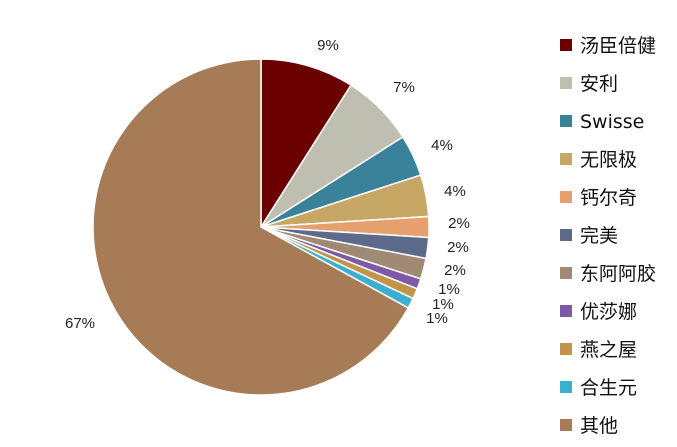 Image resolution: width=677 pixels, height=447 pixels. What do you see at coordinates (608, 388) in the screenshot?
I see `legend-label: 合生元` at bounding box center [608, 388].